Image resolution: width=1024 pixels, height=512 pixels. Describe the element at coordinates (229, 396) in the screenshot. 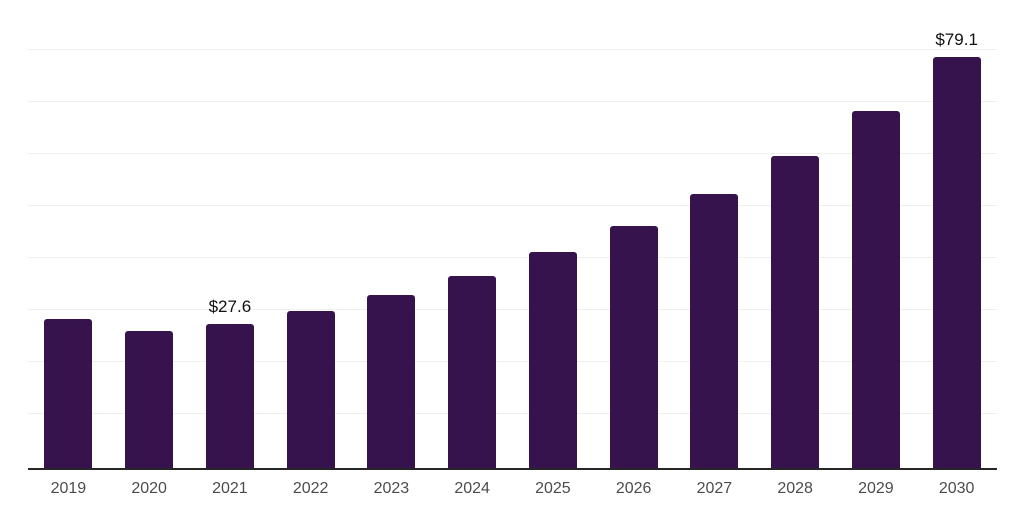

I see `bar-2021` at that location.